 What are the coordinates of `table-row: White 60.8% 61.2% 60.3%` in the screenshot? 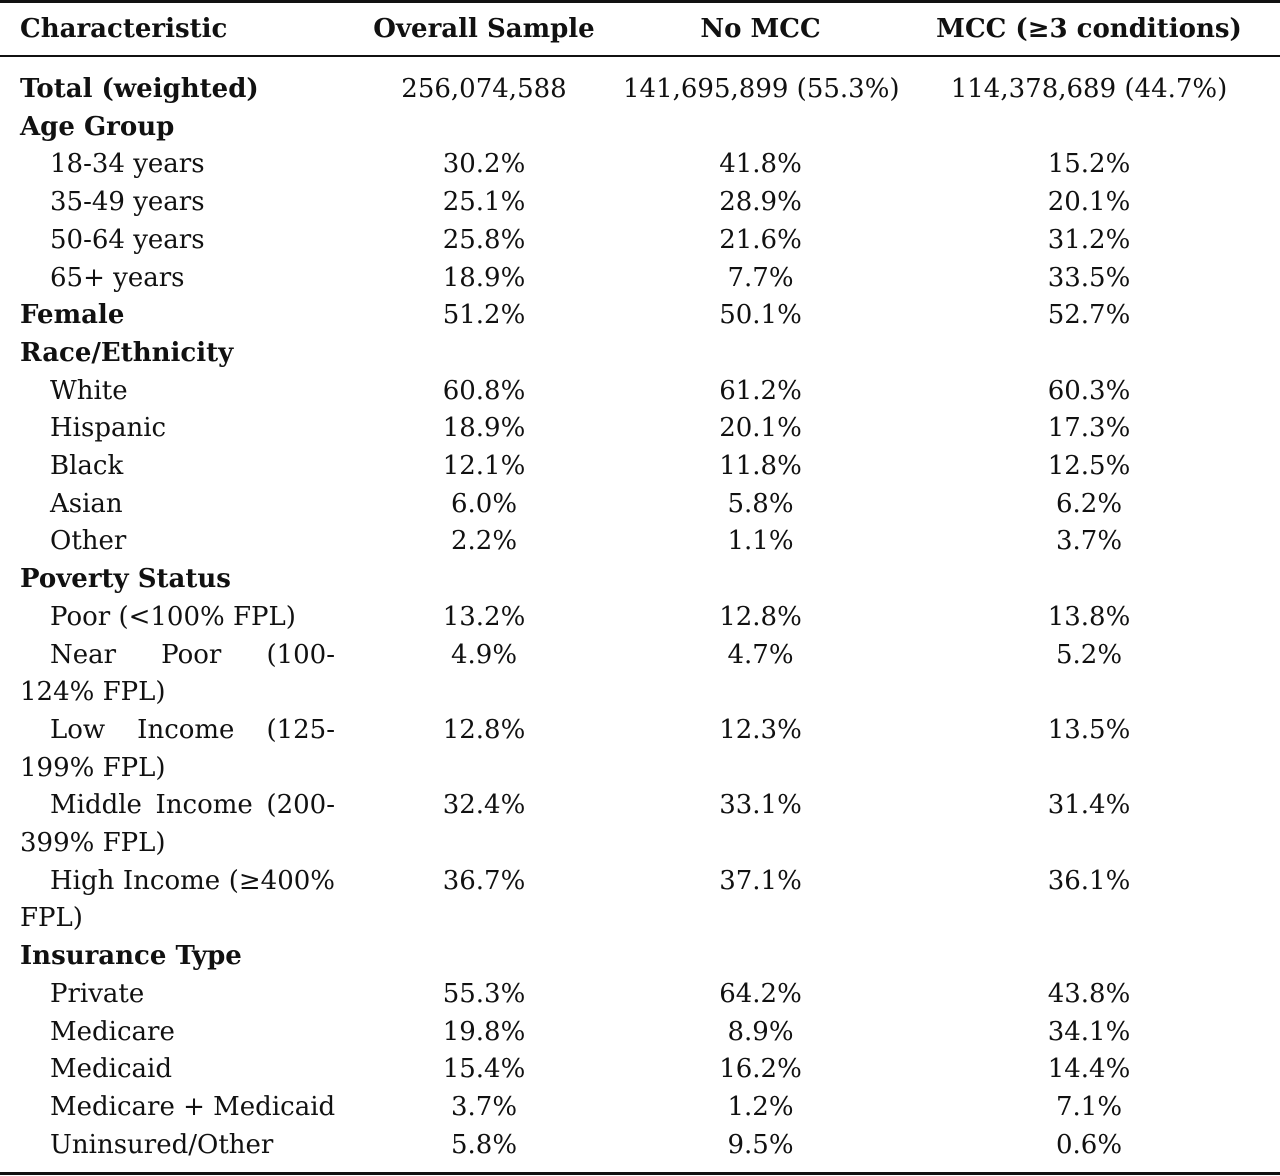 It's located at (640, 392).